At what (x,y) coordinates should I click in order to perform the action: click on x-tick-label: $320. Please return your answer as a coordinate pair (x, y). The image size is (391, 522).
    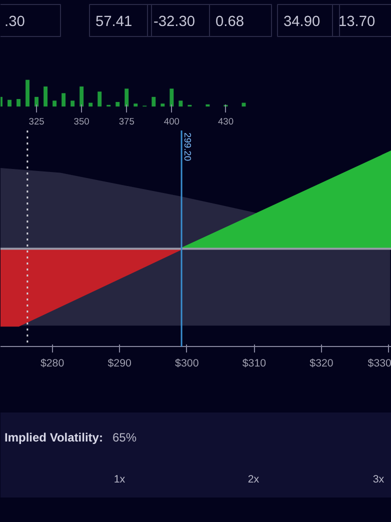
    Looking at the image, I should click on (322, 364).